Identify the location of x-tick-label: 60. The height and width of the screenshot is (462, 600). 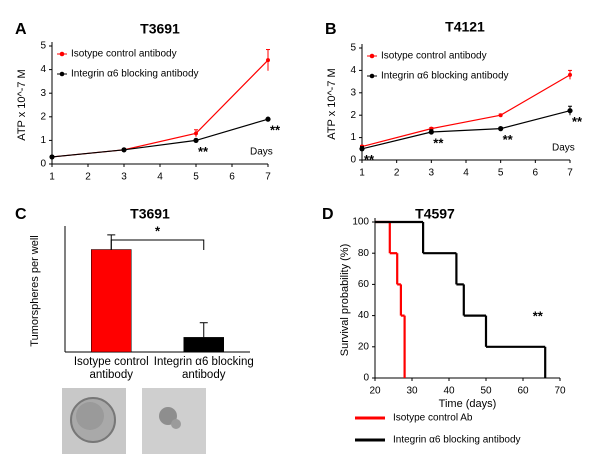
(523, 391).